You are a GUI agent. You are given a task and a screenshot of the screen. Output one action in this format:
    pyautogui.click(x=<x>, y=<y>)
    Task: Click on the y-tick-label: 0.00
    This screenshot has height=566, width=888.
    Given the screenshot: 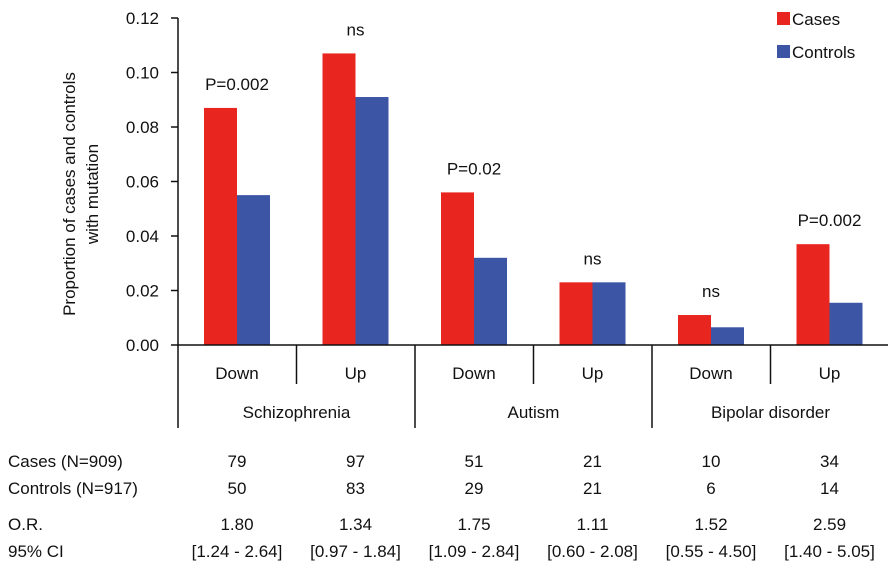 What is the action you would take?
    pyautogui.click(x=142, y=345)
    